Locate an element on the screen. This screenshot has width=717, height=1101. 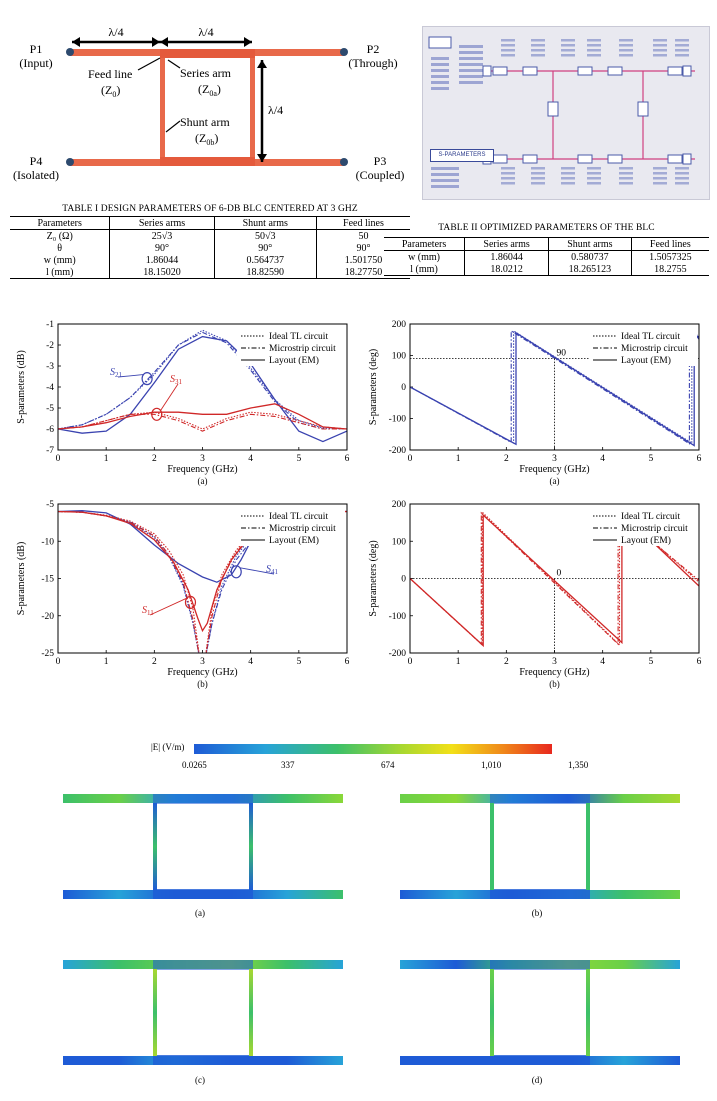
y-tick-label: 100 is located at coordinates (399, 357).